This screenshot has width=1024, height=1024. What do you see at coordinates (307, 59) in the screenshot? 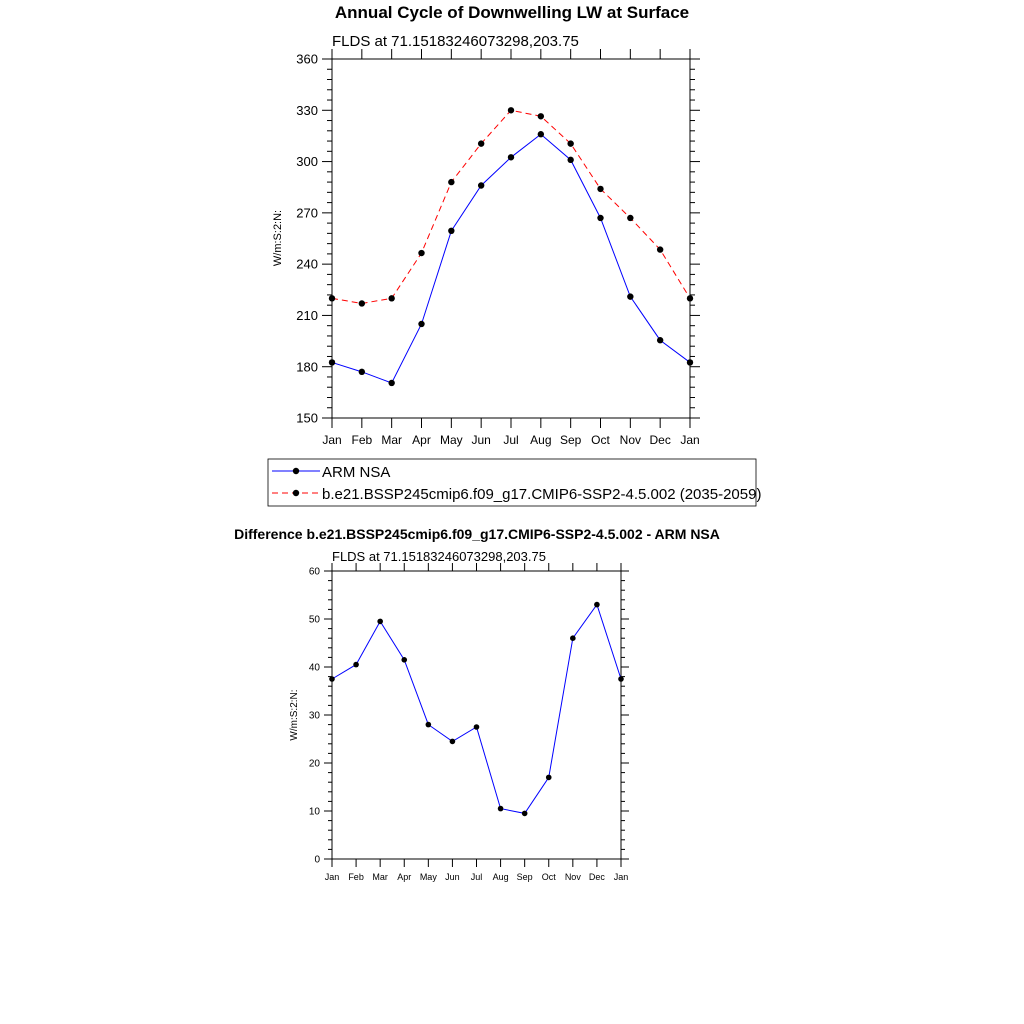
I see `chart1-ytick-label: 360` at bounding box center [307, 59].